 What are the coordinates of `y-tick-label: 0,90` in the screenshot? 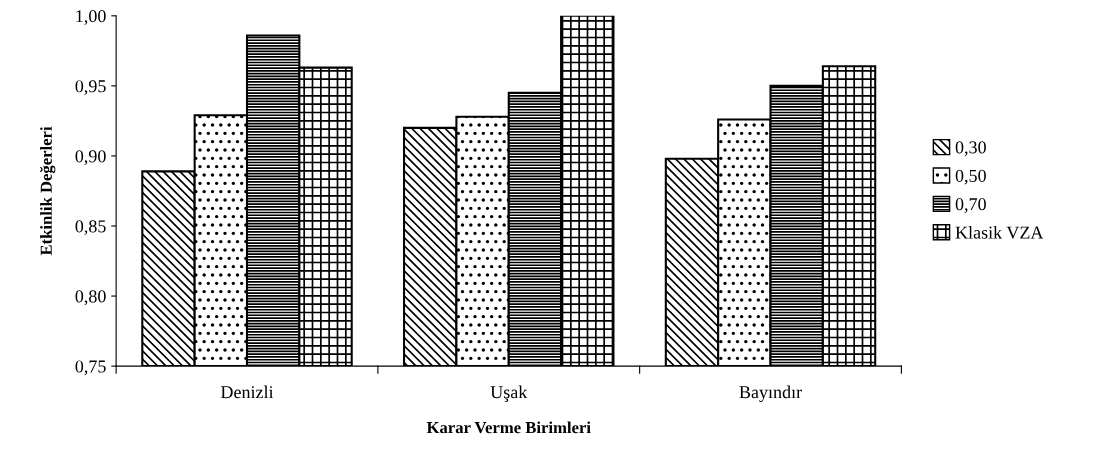 It's located at (90, 157).